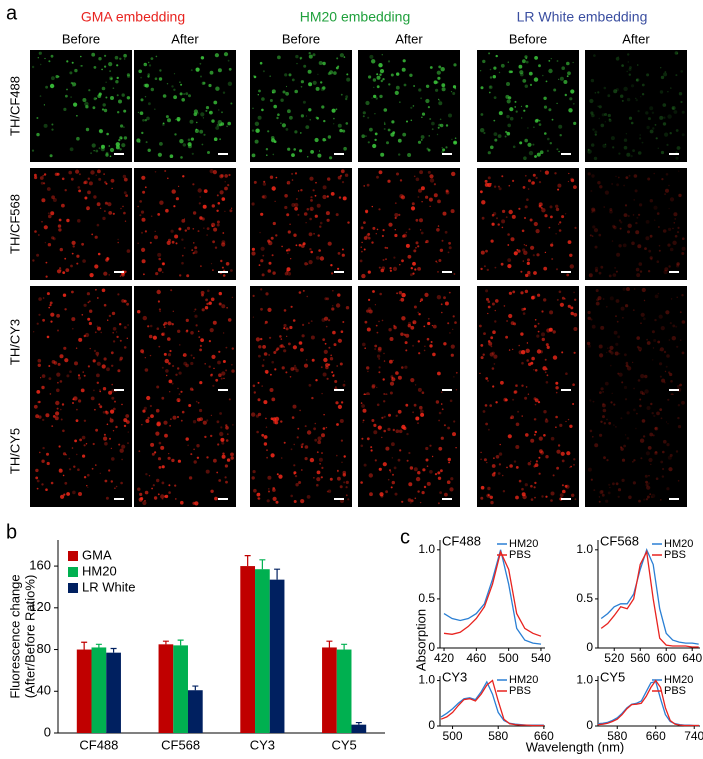 This screenshot has height=759, width=703. Describe the element at coordinates (344, 646) in the screenshot. I see `error-bar` at that location.